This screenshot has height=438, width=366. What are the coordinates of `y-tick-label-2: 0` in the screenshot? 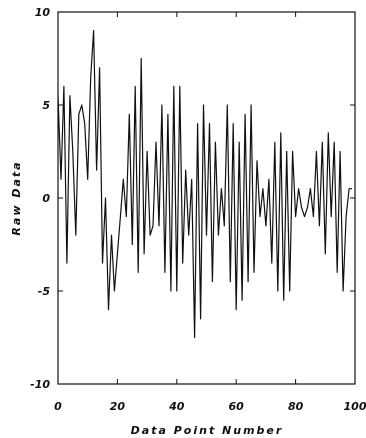 It's located at (46, 198).